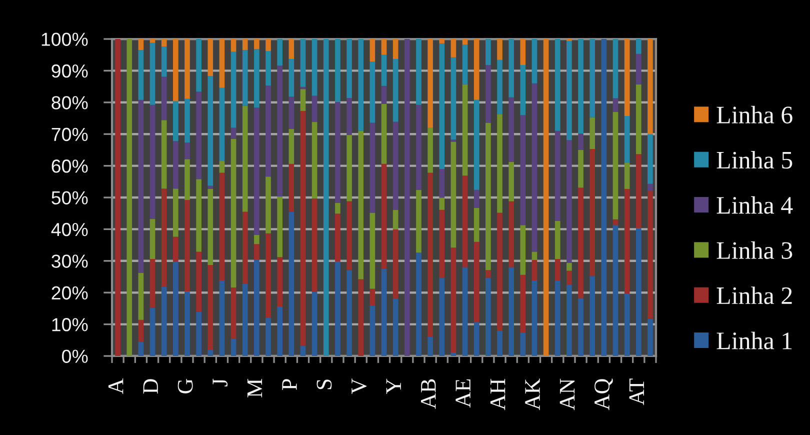  Describe the element at coordinates (463, 393) in the screenshot. I see `x-tick-label: AE` at that location.